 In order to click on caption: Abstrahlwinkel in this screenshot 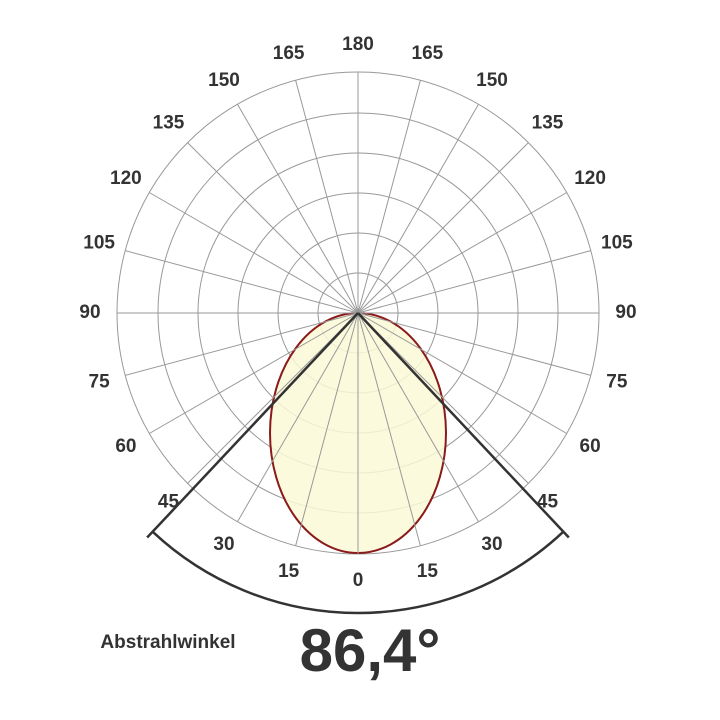, I will do `click(167, 642)`.